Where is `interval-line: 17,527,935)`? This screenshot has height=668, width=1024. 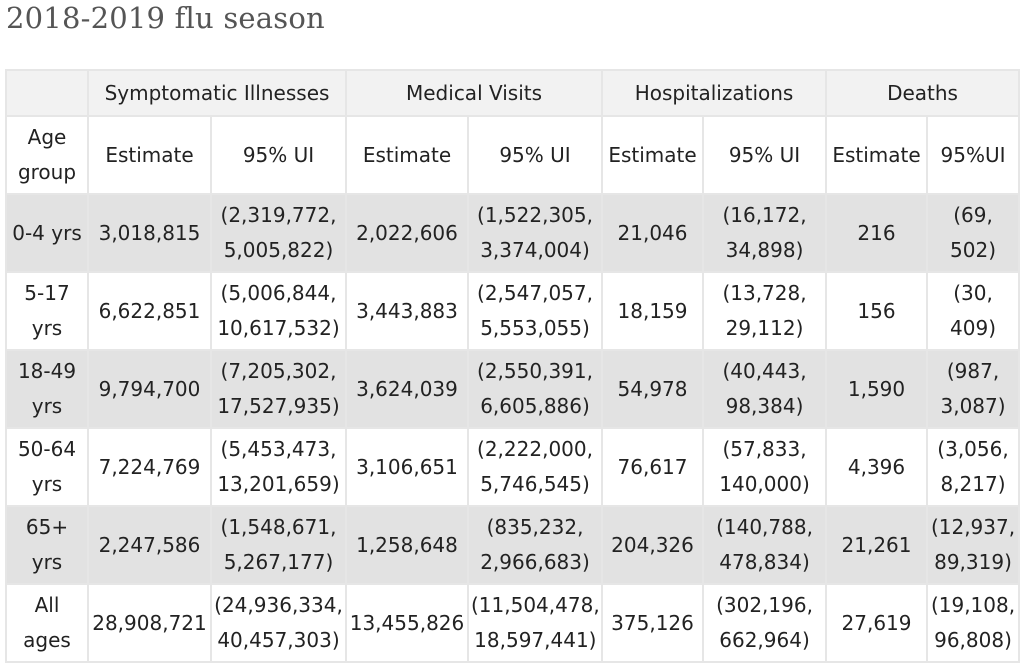 interval-line: 17,527,935) is located at coordinates (278, 406).